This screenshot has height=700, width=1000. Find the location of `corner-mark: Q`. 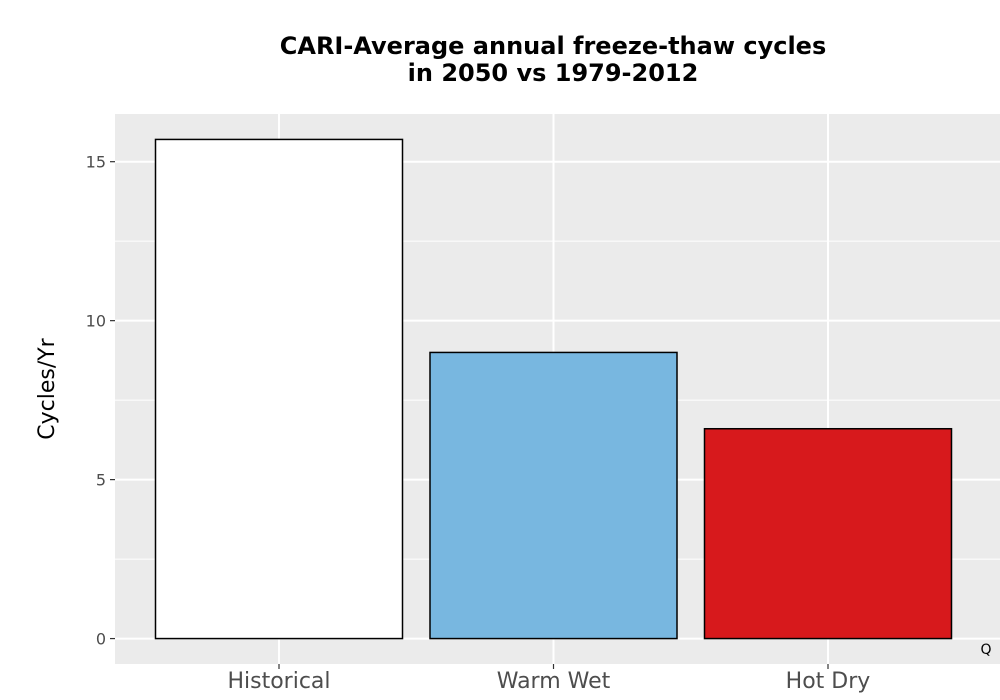

corner-mark: Q is located at coordinates (985, 650).